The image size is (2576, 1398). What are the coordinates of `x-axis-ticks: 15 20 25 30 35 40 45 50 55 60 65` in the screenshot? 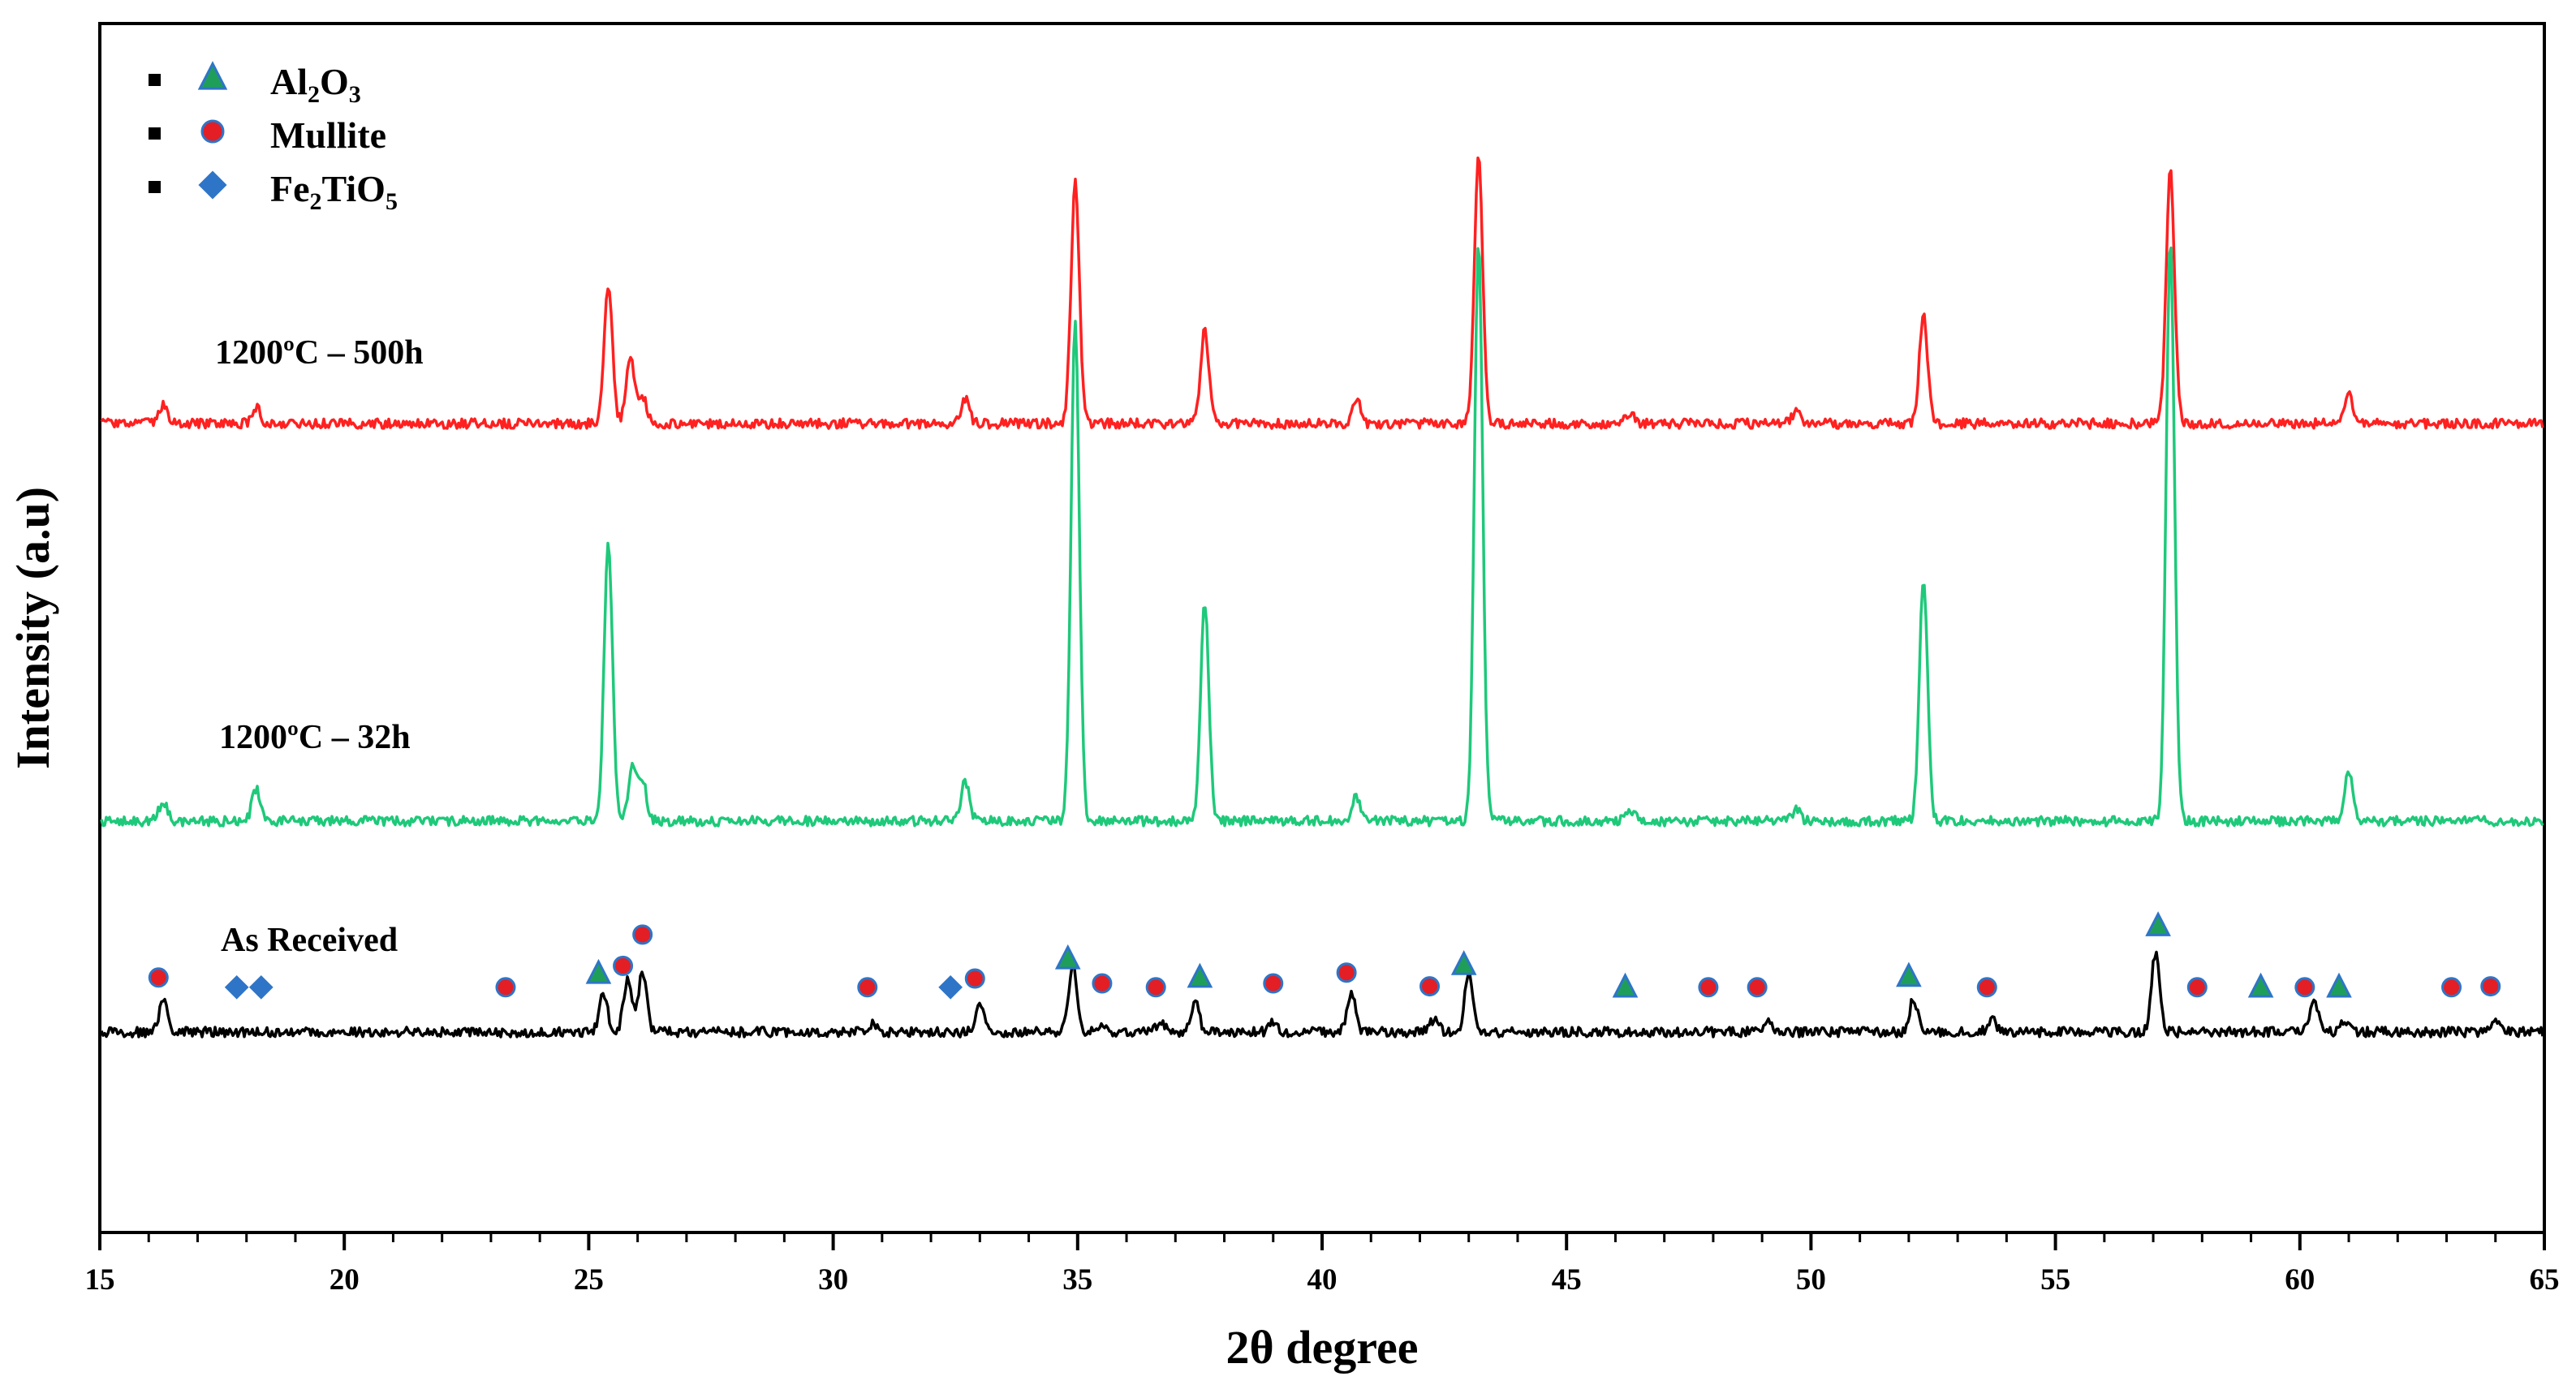 It's located at (1323, 1264).